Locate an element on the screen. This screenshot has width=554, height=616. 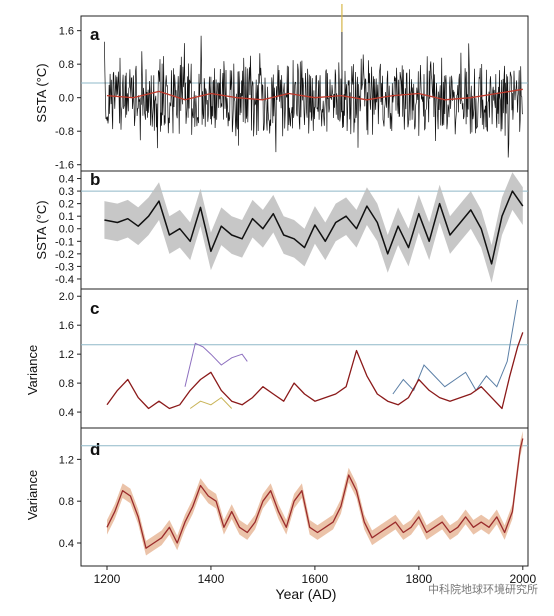
panel-c-composite-line is located at coordinates (315, 371).